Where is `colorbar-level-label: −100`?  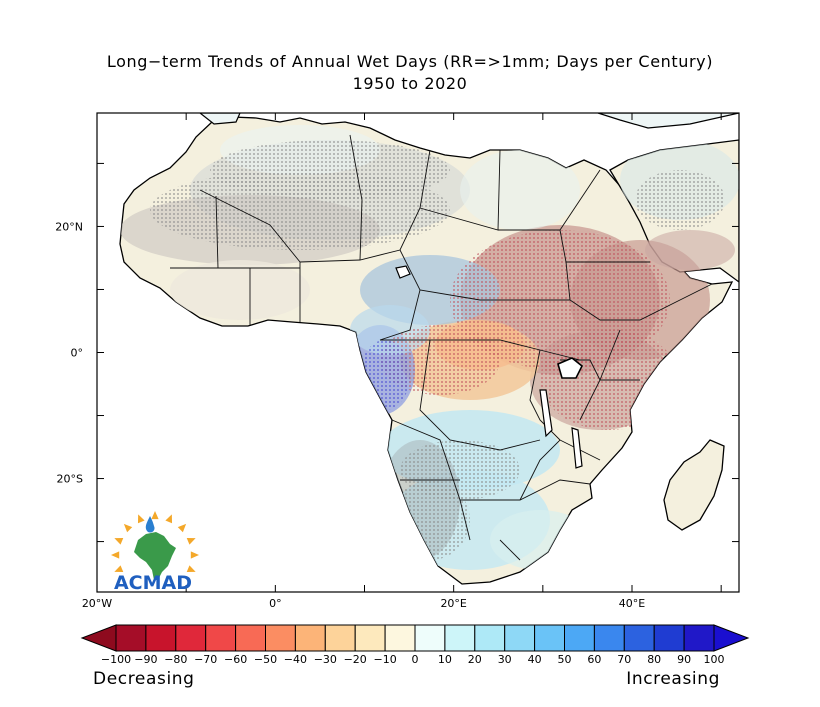
colorbar-level-label: −100 is located at coordinates (116, 659).